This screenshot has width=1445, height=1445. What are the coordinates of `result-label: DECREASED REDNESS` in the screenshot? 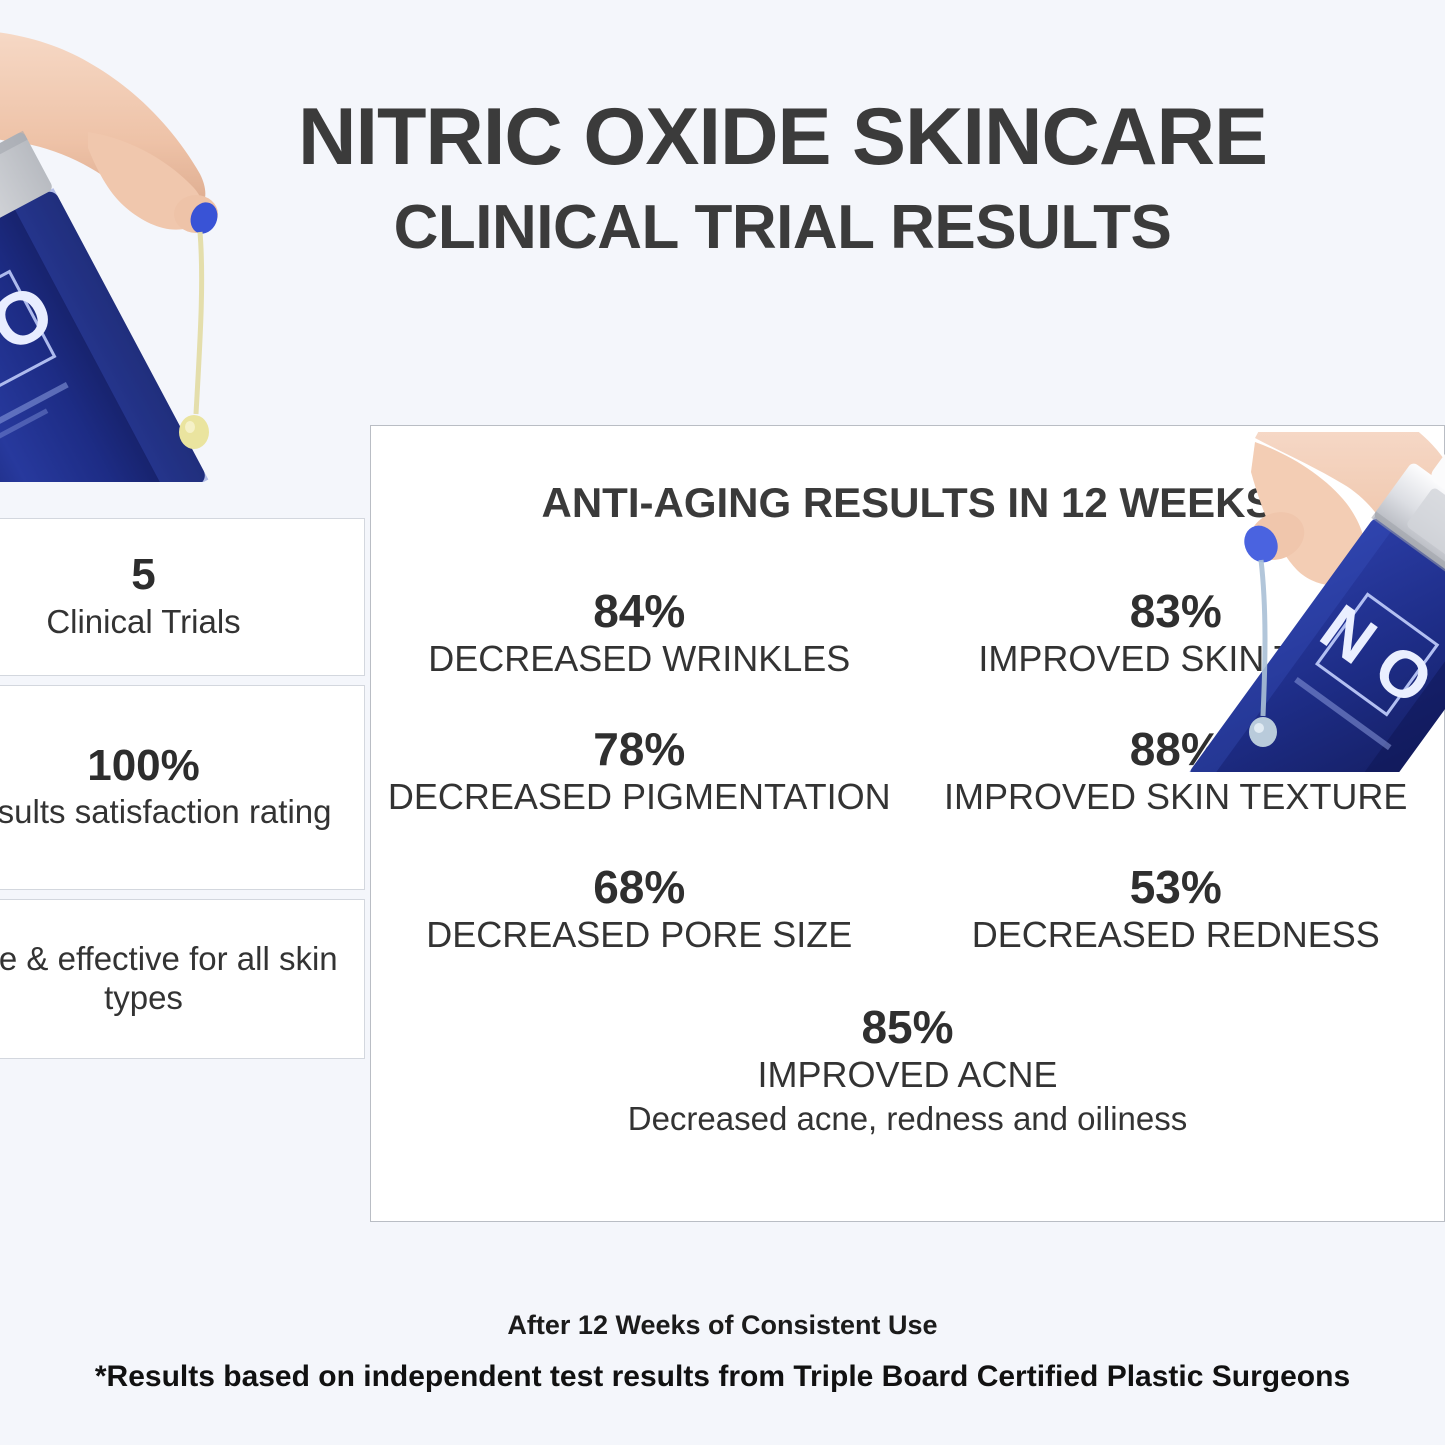 It's located at (1175, 935).